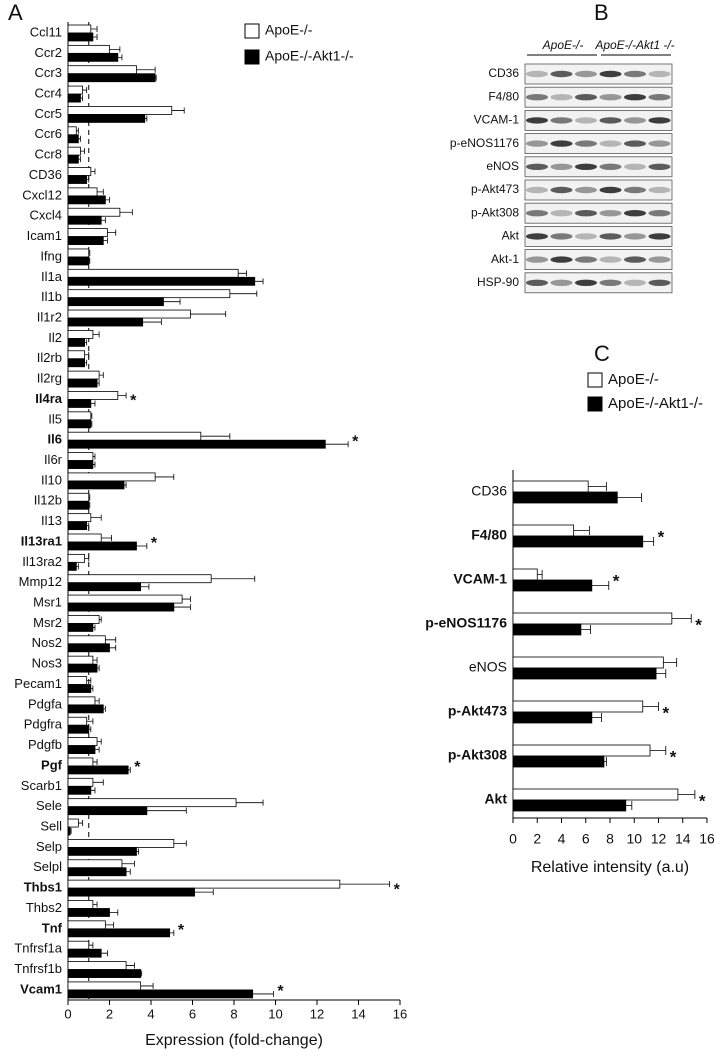 This screenshot has width=714, height=1050. What do you see at coordinates (602, 353) in the screenshot?
I see `panel-label: C` at bounding box center [602, 353].